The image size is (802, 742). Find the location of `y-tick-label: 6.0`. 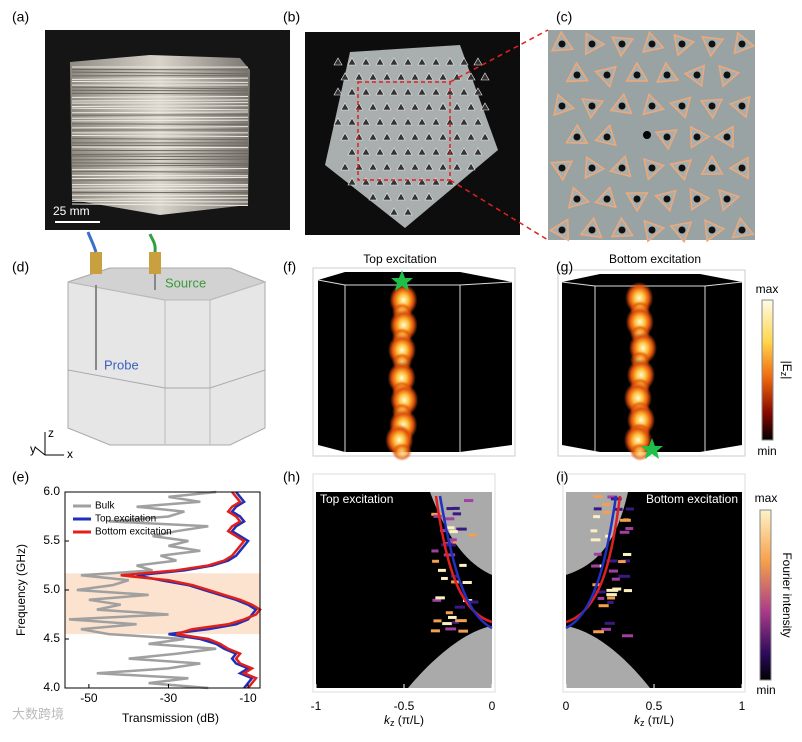

y-tick-label: 6.0 is located at coordinates (51, 491).